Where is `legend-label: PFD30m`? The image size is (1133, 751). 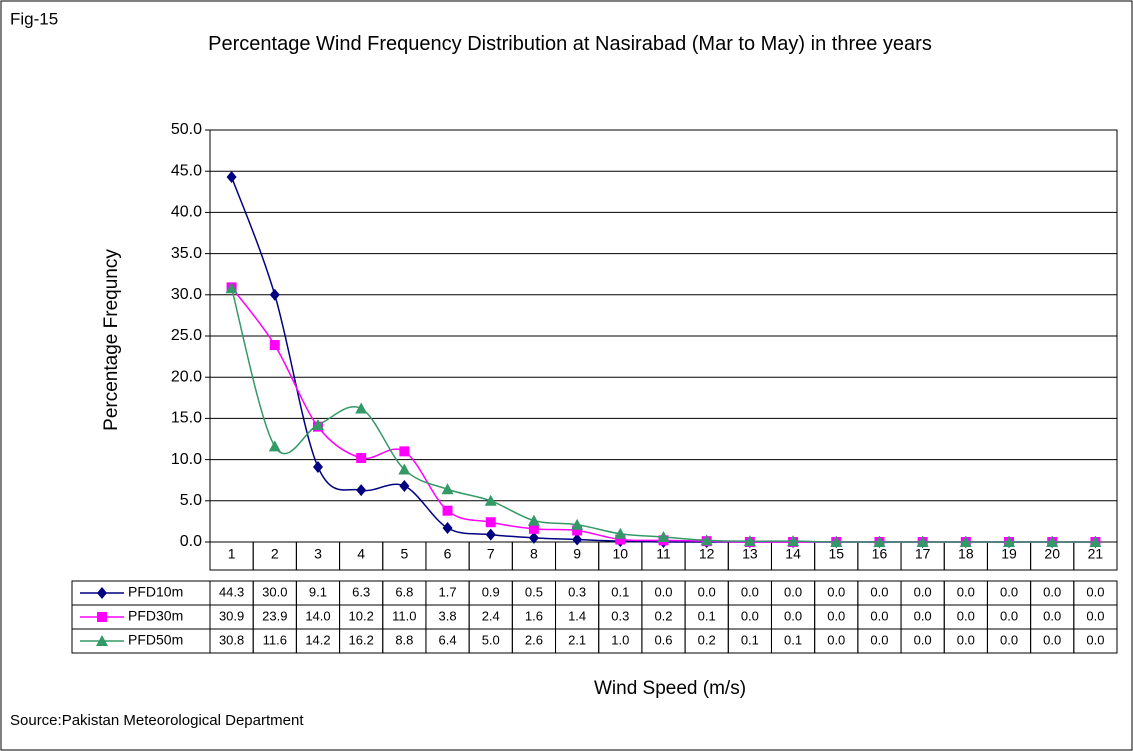
legend-label: PFD30m is located at coordinates (155, 616).